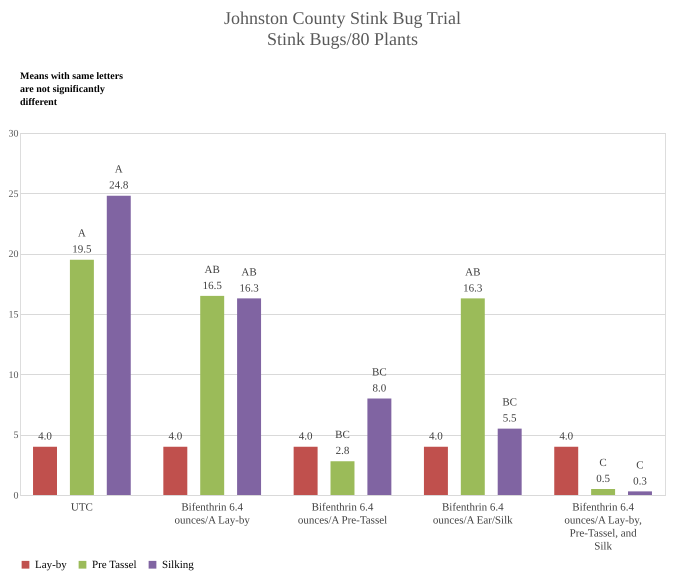 Image resolution: width=687 pixels, height=578 pixels. Describe the element at coordinates (473, 514) in the screenshot. I see `x-tick-label: Bifenthrin 6.4 ounces/A Ear/Silk` at that location.